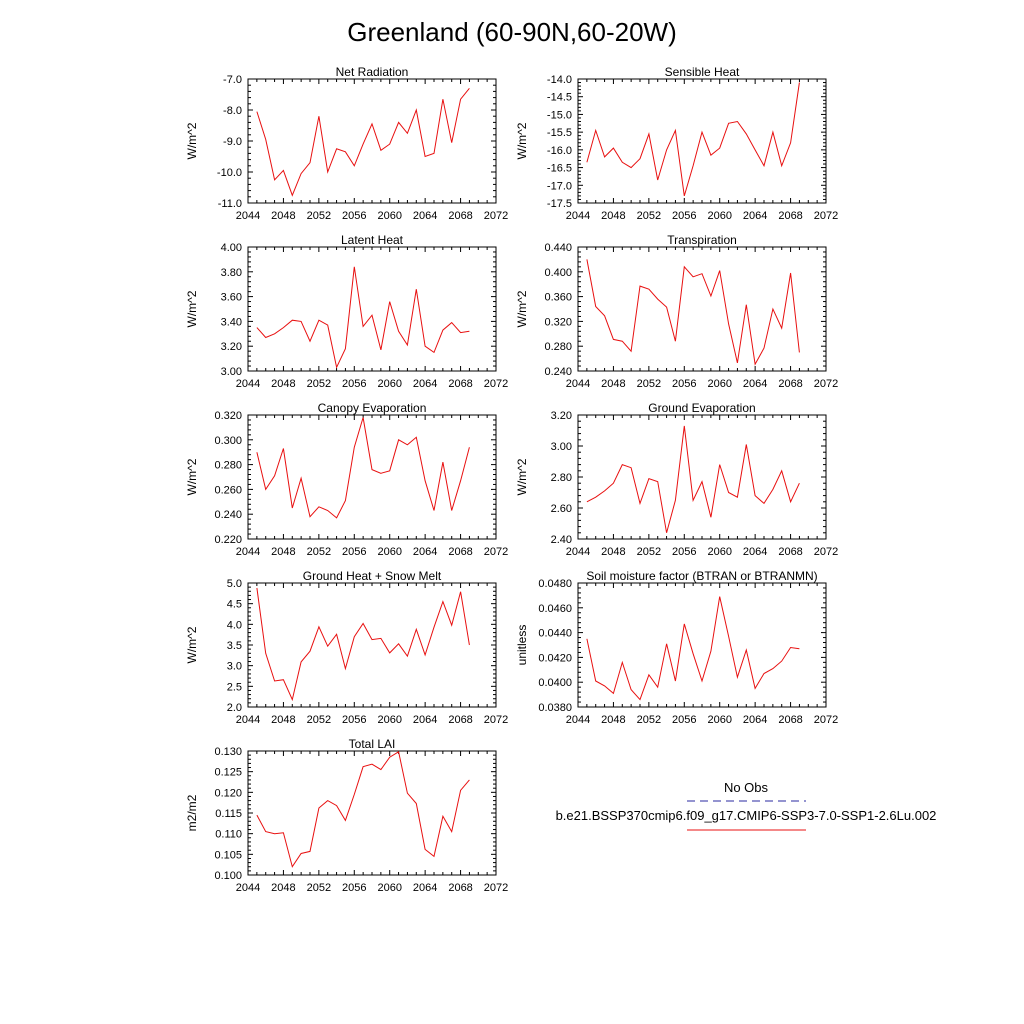 The height and width of the screenshot is (1024, 1024). Describe the element at coordinates (228, 752) in the screenshot. I see `y-tick-label: 0.130` at that location.